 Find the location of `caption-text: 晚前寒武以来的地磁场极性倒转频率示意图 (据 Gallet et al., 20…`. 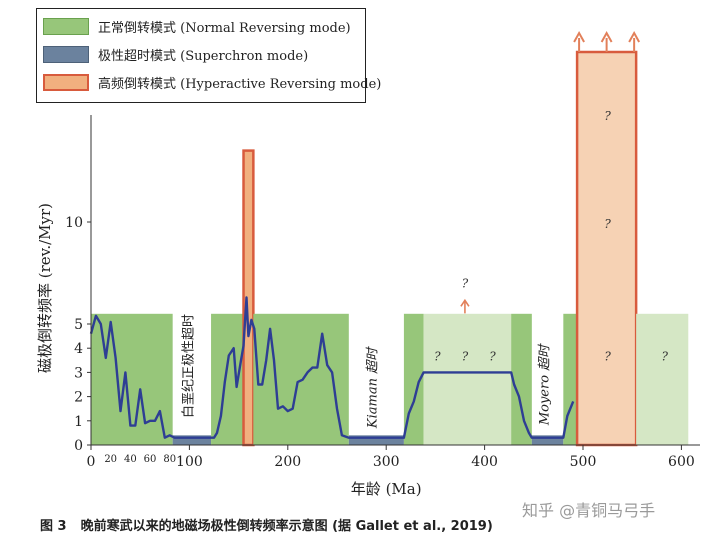

caption-text: 晚前寒武以来的地磁场极性倒转频率示意图 (据 Gallet et al., 20… is located at coordinates (286, 526).